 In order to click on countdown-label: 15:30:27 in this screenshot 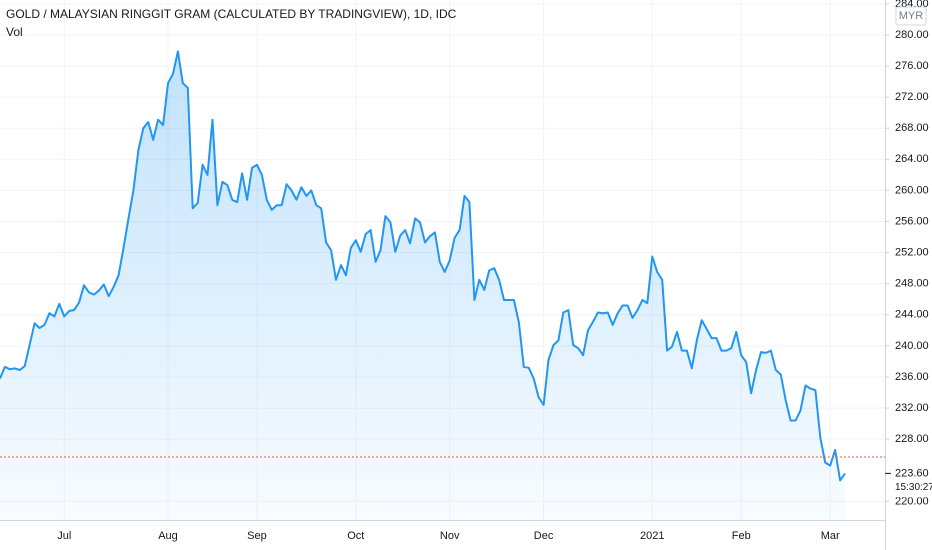, I will do `click(913, 487)`.